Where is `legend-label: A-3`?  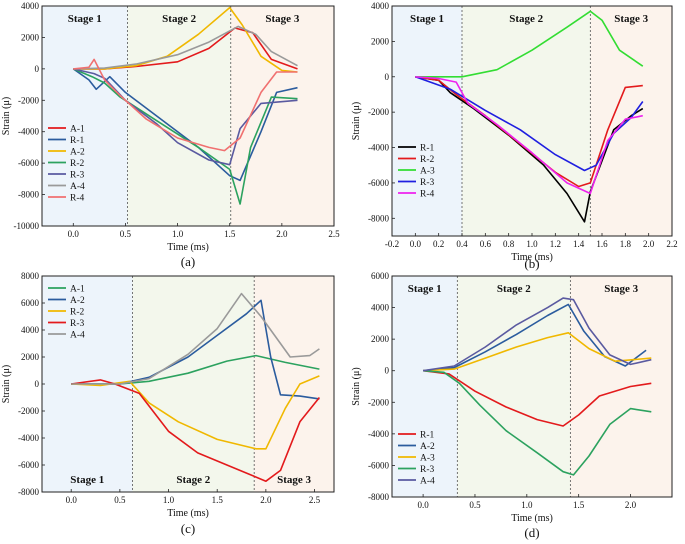
legend-label: A-3 is located at coordinates (427, 459).